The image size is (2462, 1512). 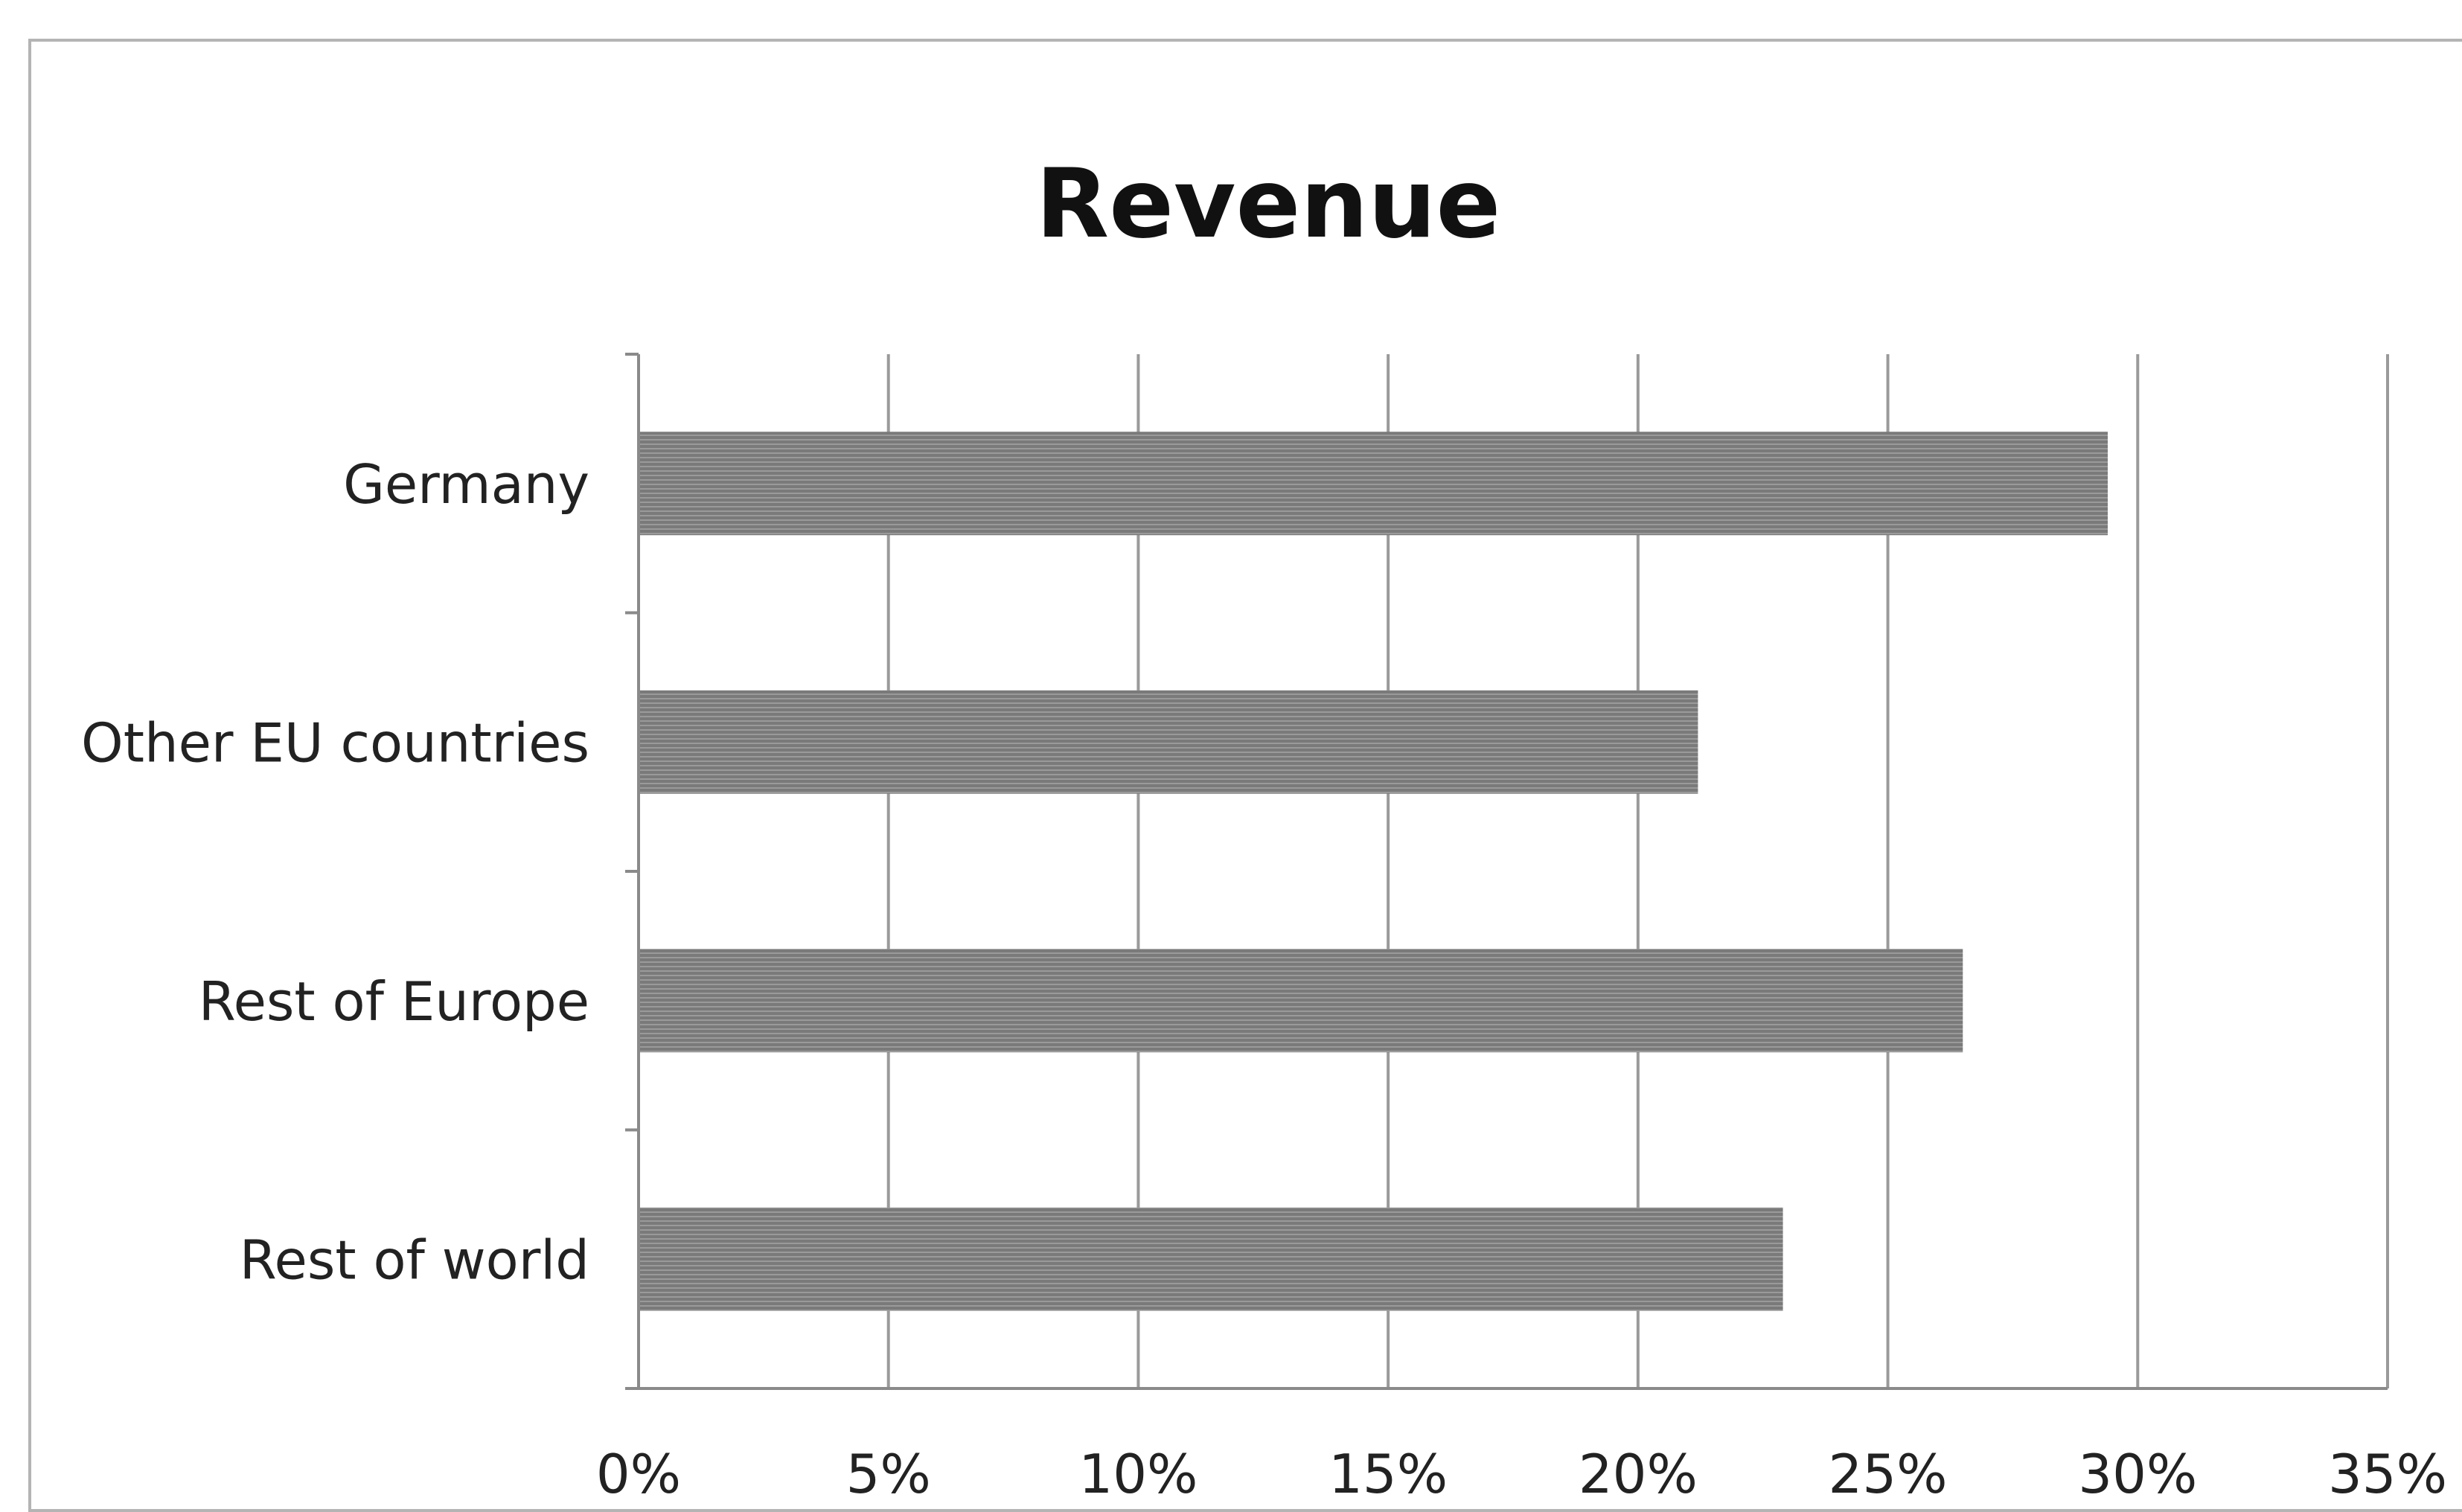 I want to click on category-label: Rest of world, so click(x=415, y=1260).